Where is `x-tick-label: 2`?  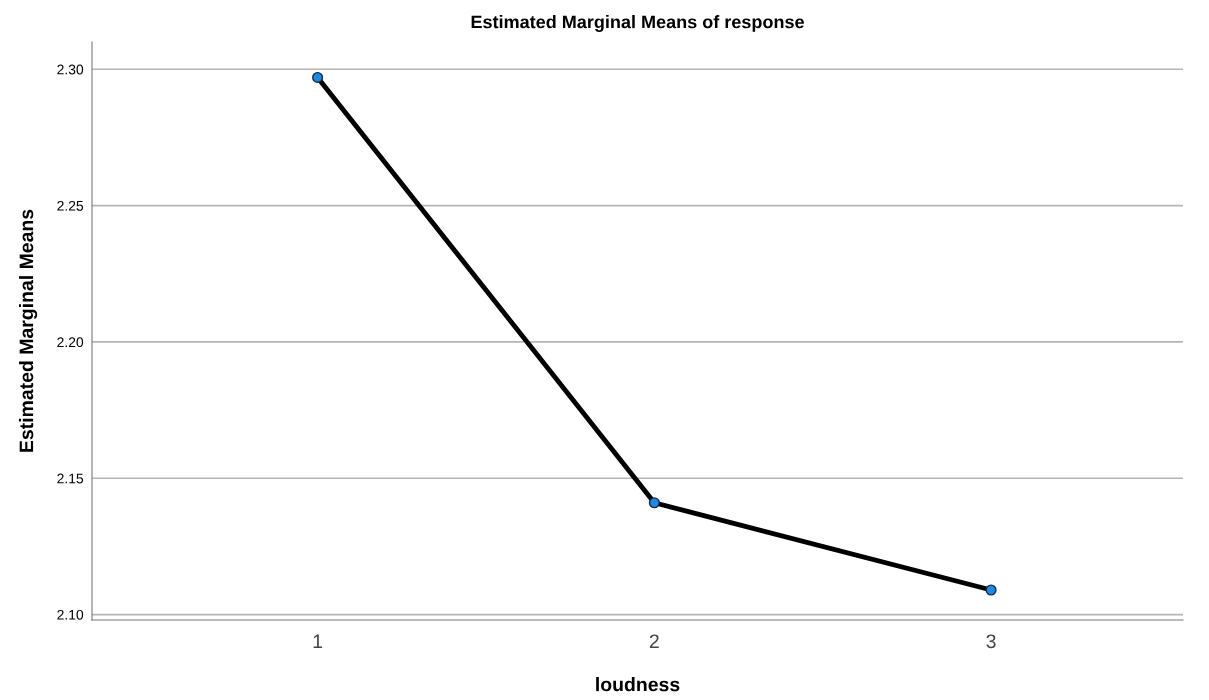
x-tick-label: 2 is located at coordinates (654, 641).